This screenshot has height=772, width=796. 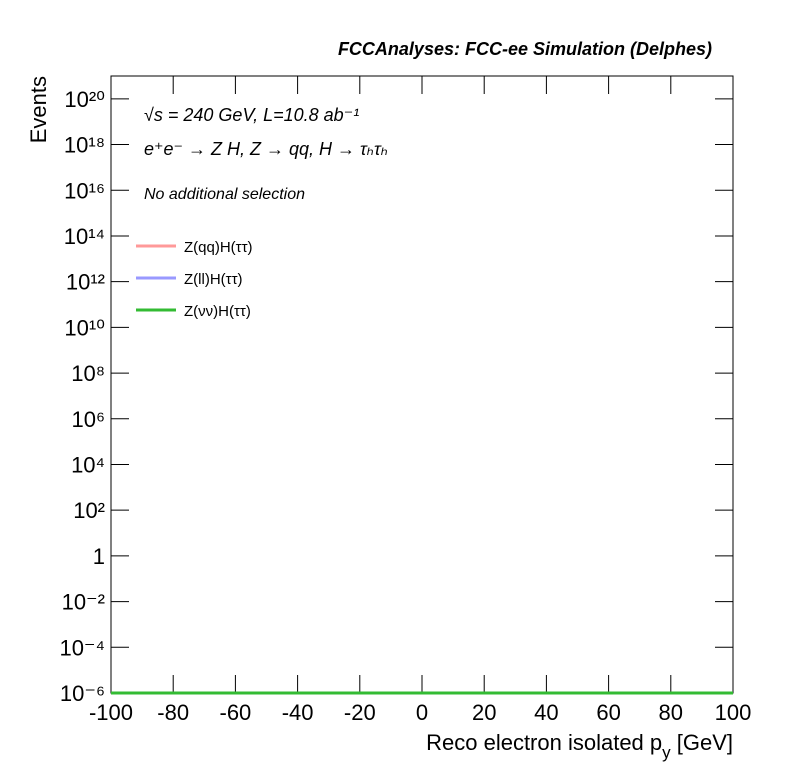 I want to click on chart-title: FCCAnalyses: FCC-ee Simulation (Delphes), so click(x=525, y=49).